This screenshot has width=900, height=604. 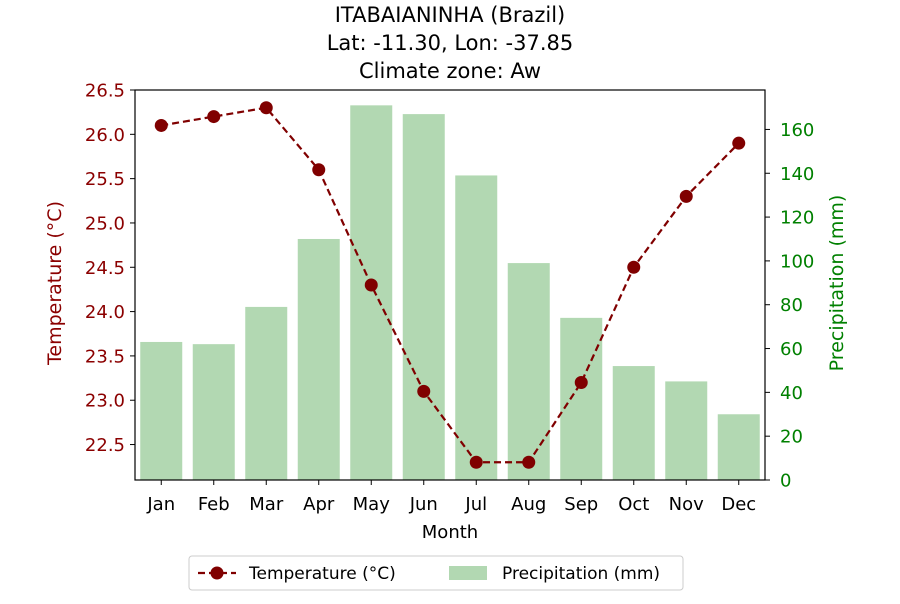 I want to click on legend-temperature-label: Temperature (°C), so click(x=322, y=574).